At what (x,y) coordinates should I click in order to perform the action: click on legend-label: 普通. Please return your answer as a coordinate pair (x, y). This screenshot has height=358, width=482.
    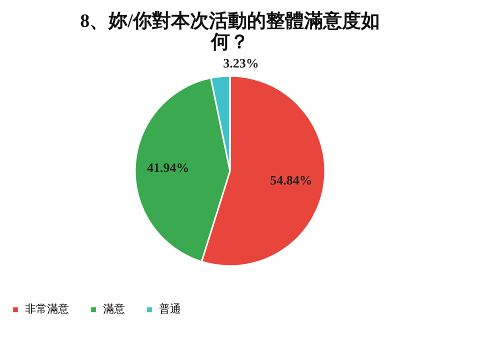
    Looking at the image, I should click on (170, 309).